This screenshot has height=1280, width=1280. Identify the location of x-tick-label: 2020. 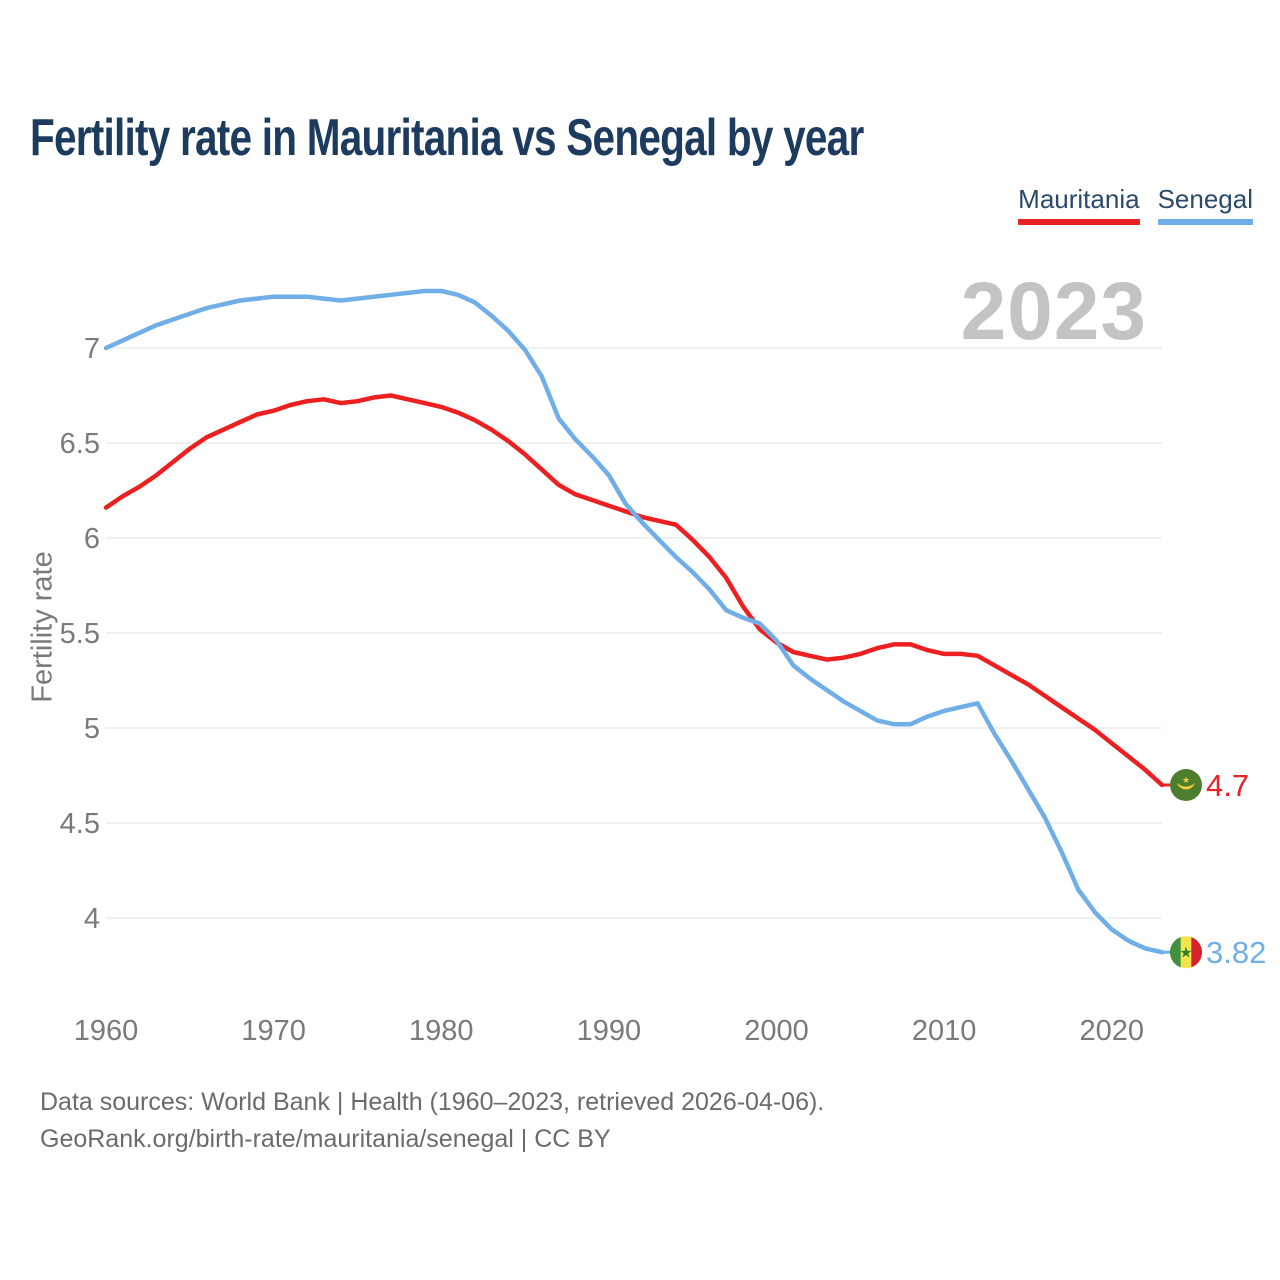
(1111, 1031).